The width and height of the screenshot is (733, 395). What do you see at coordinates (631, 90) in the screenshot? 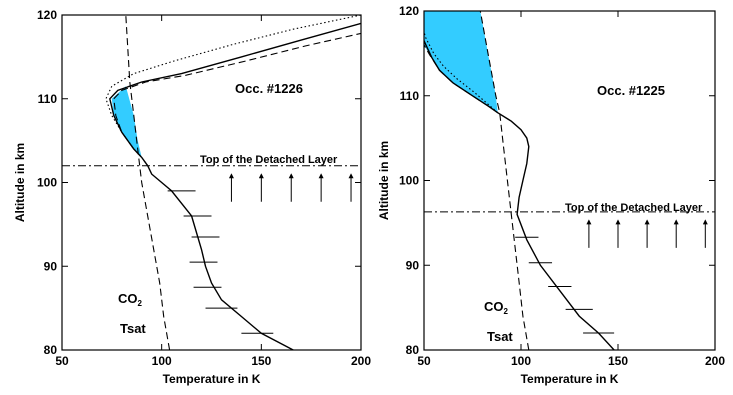
I see `occultation-label: Occ. #1225` at bounding box center [631, 90].